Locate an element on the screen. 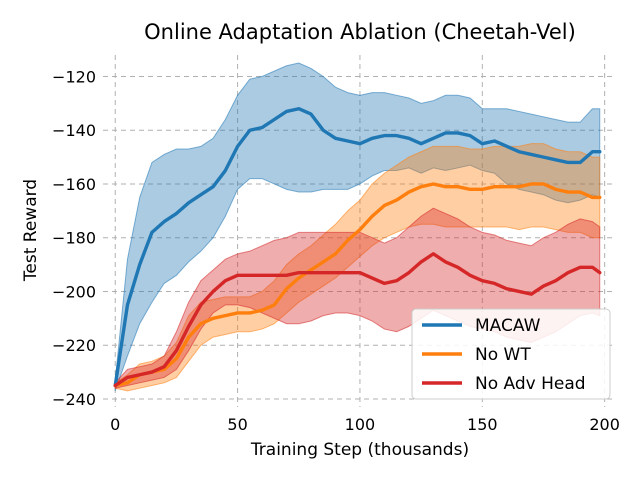 Image resolution: width=640 pixels, height=480 pixels. x-tick-label: 100 is located at coordinates (360, 424).